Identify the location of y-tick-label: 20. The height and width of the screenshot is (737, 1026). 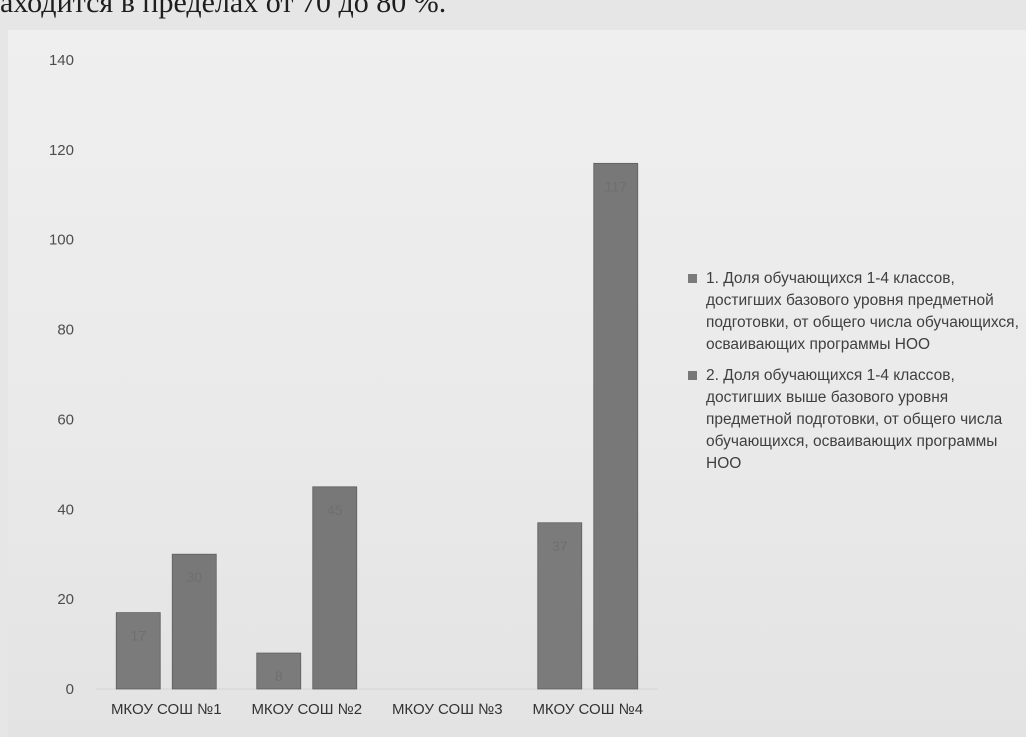
(65, 599).